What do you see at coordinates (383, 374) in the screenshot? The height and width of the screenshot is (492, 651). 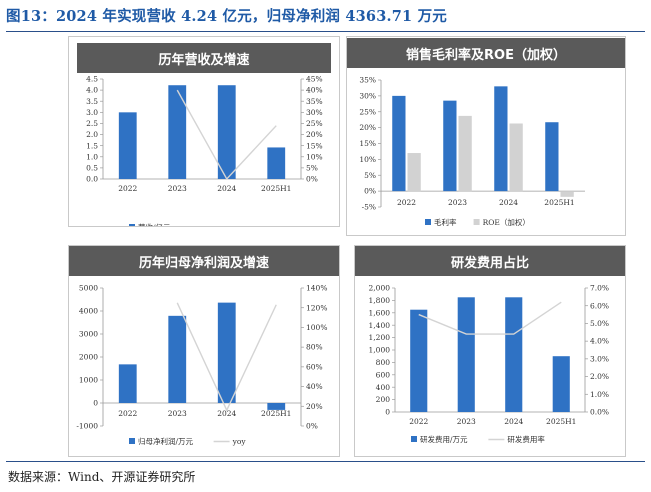 I see `rnd-left-tick-label: 600` at bounding box center [383, 374].